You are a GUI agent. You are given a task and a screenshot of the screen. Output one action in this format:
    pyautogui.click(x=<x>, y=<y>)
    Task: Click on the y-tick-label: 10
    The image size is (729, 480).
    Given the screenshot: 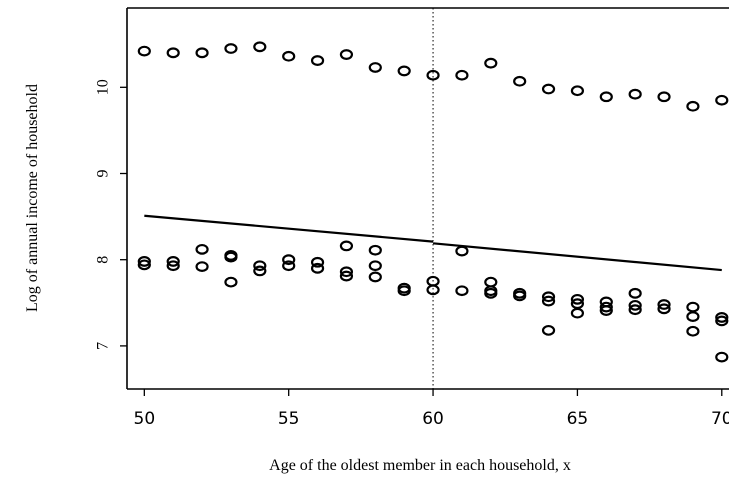 What is the action you would take?
    pyautogui.click(x=103, y=87)
    